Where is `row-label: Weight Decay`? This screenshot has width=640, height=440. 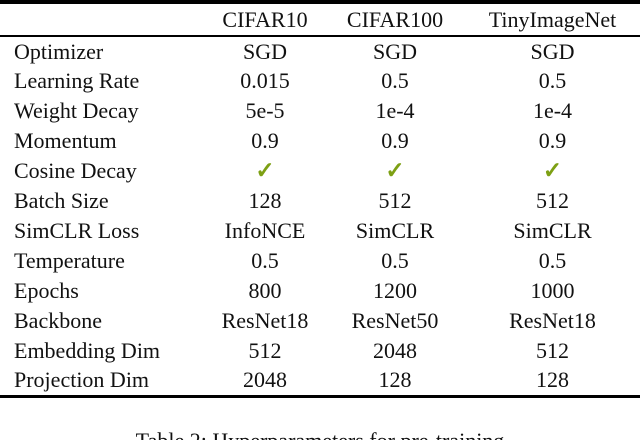
row-label: Weight Decay is located at coordinates (76, 110).